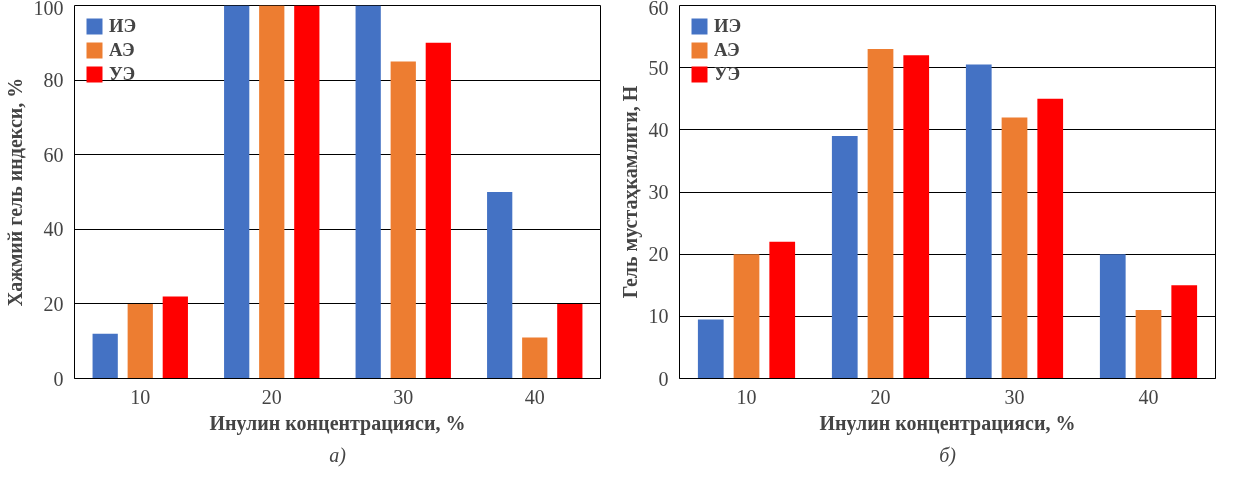  What do you see at coordinates (658, 67) in the screenshot?
I see `y-tick-label: 50` at bounding box center [658, 67].